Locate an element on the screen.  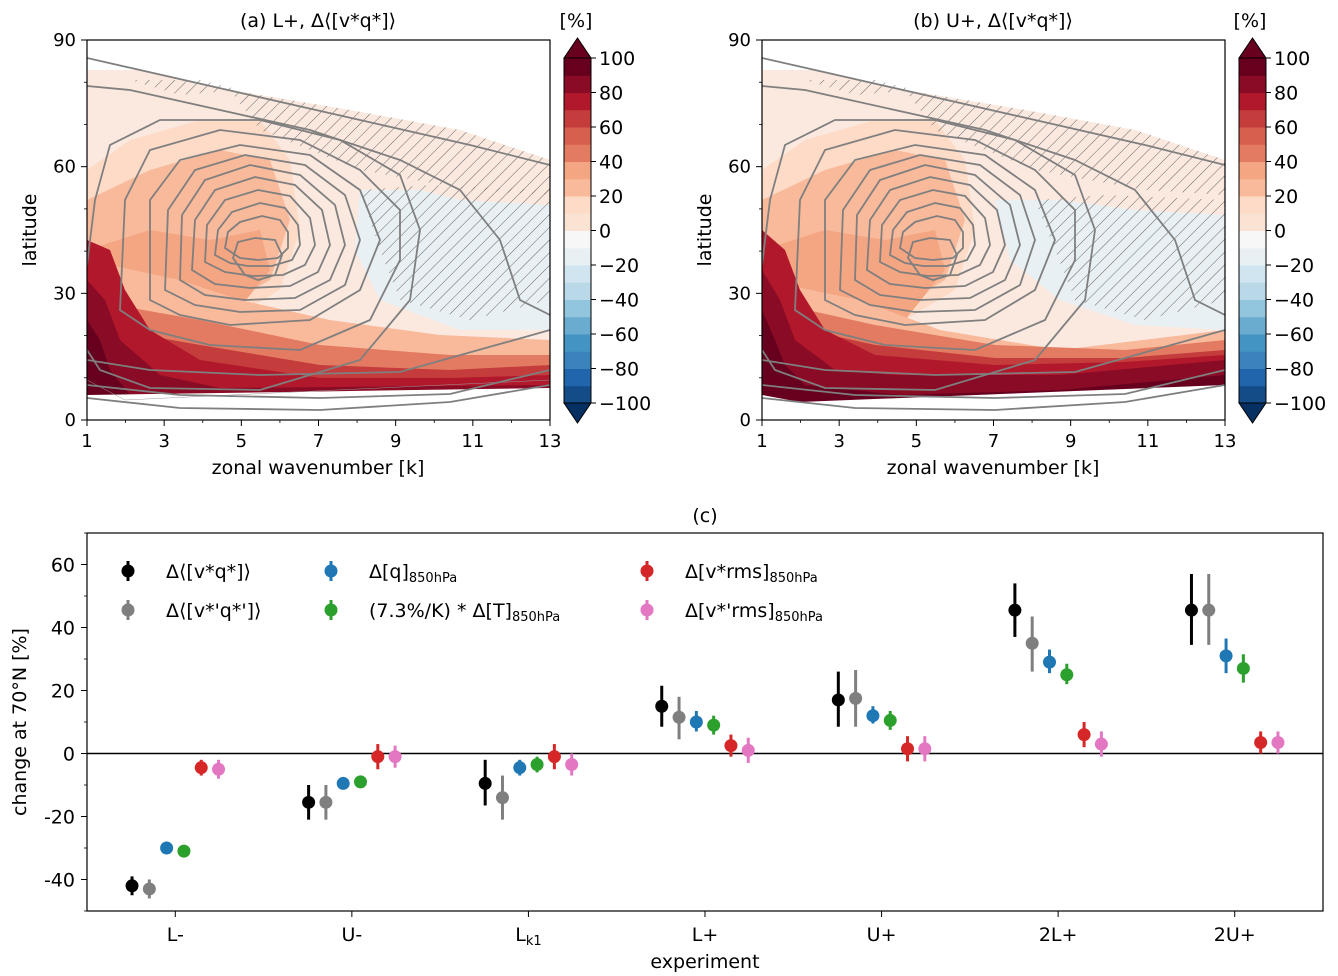
x-tick-label: L+ is located at coordinates (705, 935).